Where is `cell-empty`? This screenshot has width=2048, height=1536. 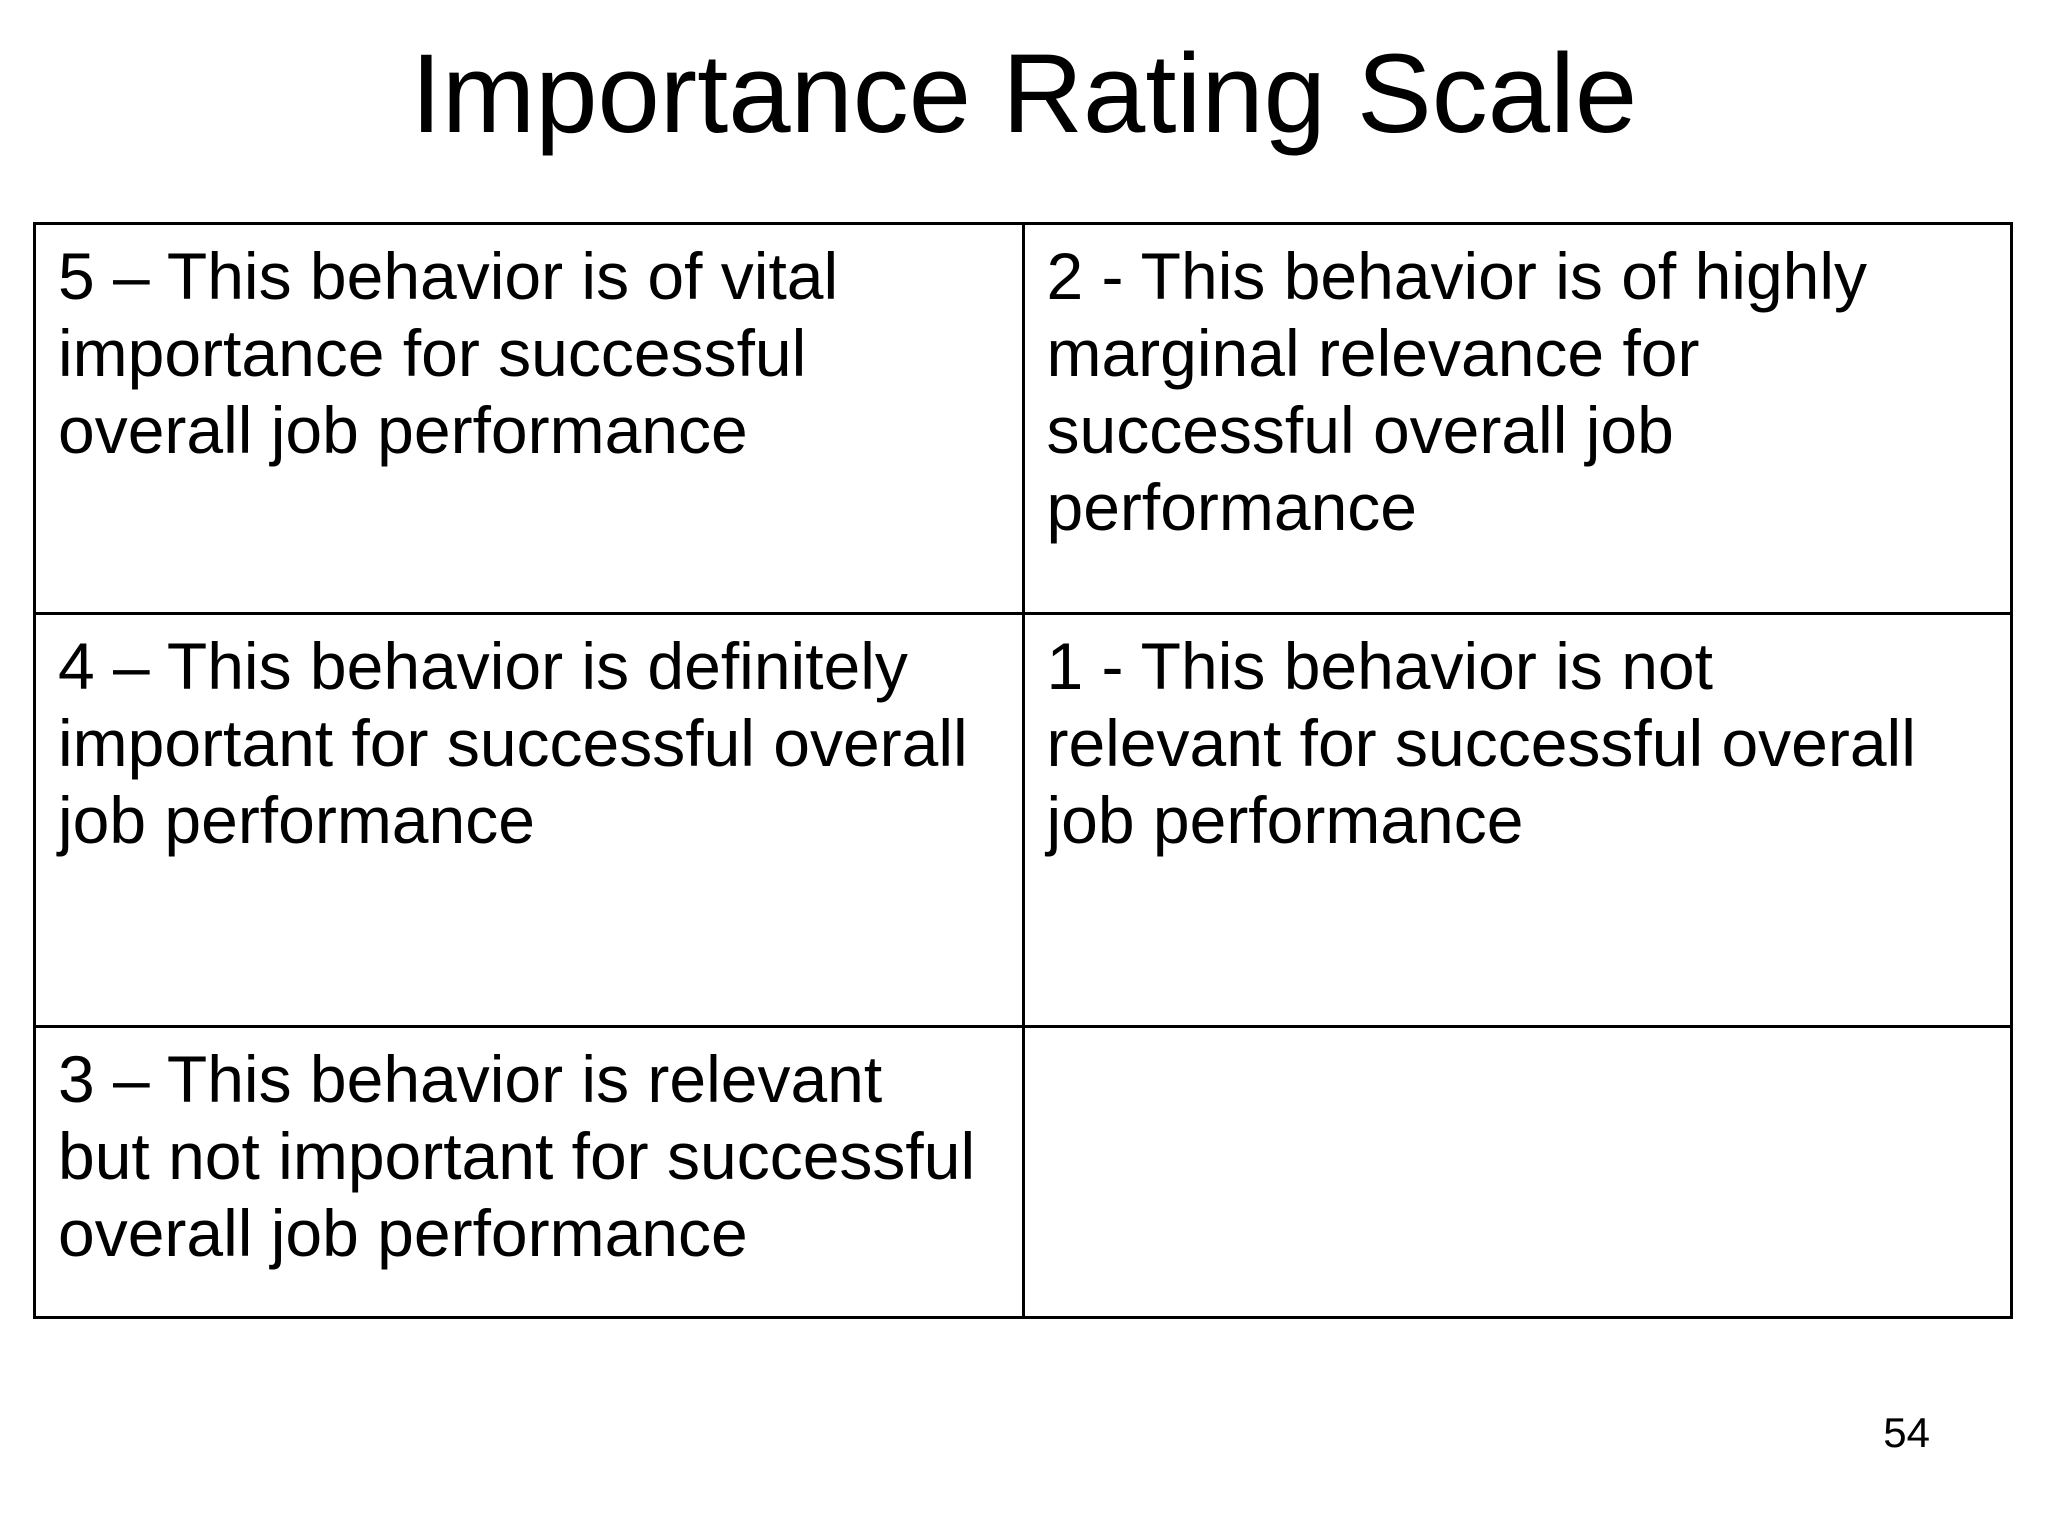
cell-empty is located at coordinates (1517, 1172).